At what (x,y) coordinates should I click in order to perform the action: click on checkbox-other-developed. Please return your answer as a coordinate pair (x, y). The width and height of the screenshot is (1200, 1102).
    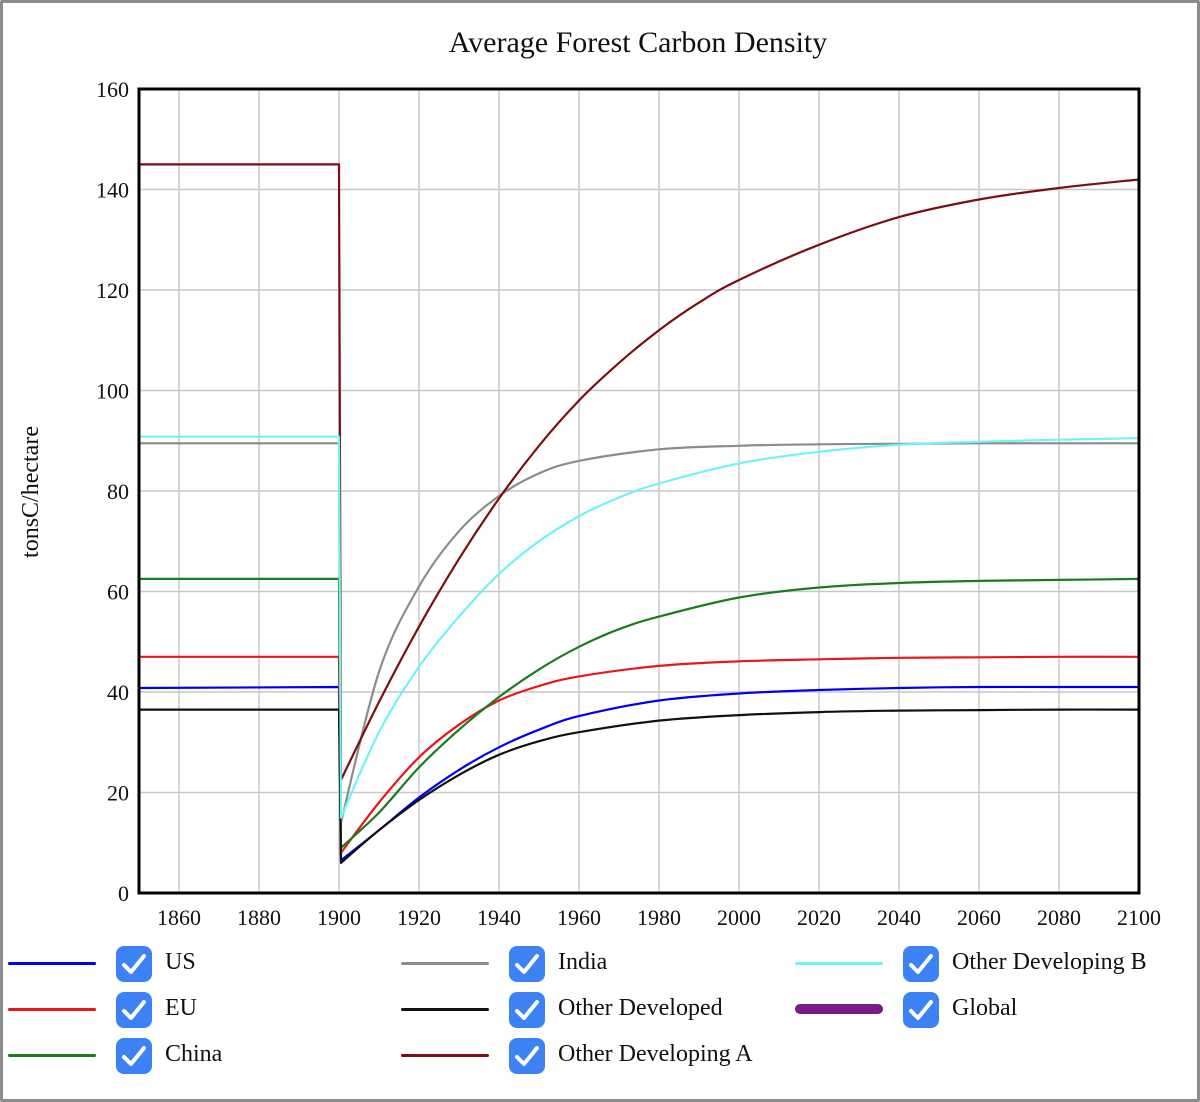
    Looking at the image, I should click on (527, 1010).